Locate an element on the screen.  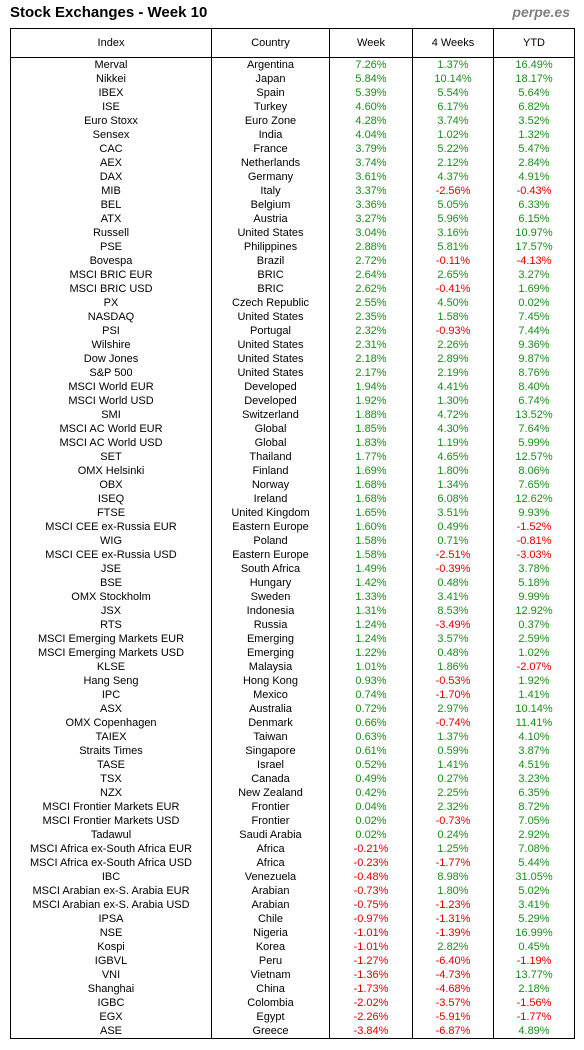
country-cell: BRIC is located at coordinates (270, 289).